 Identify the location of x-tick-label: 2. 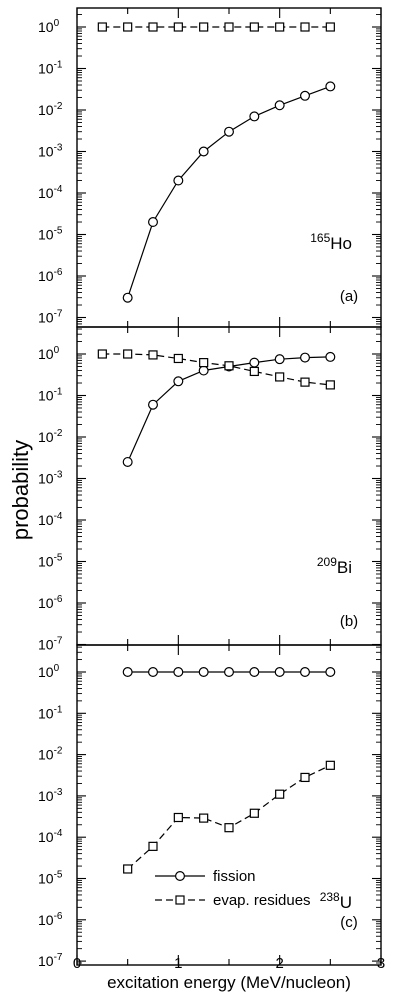
(279, 963).